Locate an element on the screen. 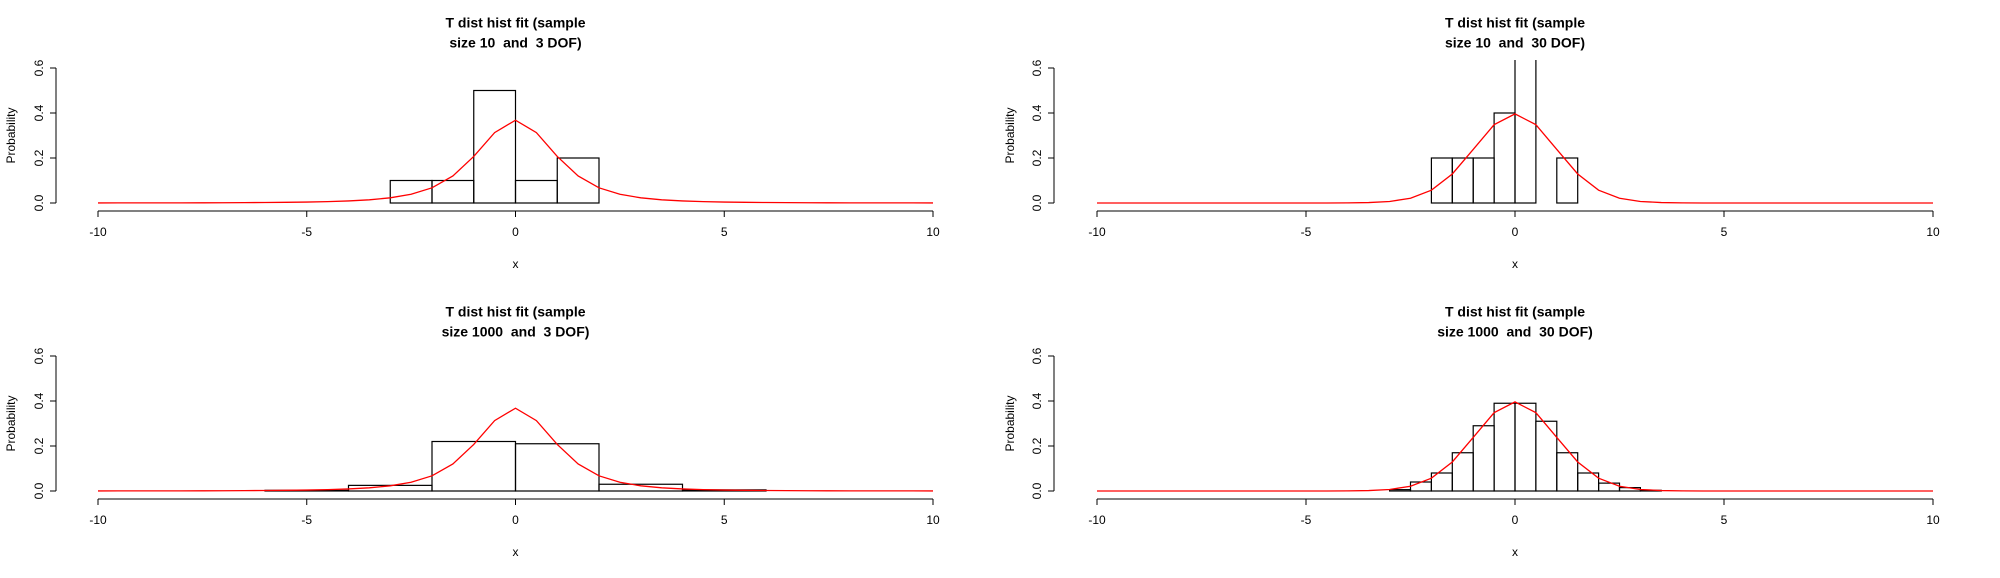  chart-title: size 10 and 30 DOF) is located at coordinates (1515, 43).